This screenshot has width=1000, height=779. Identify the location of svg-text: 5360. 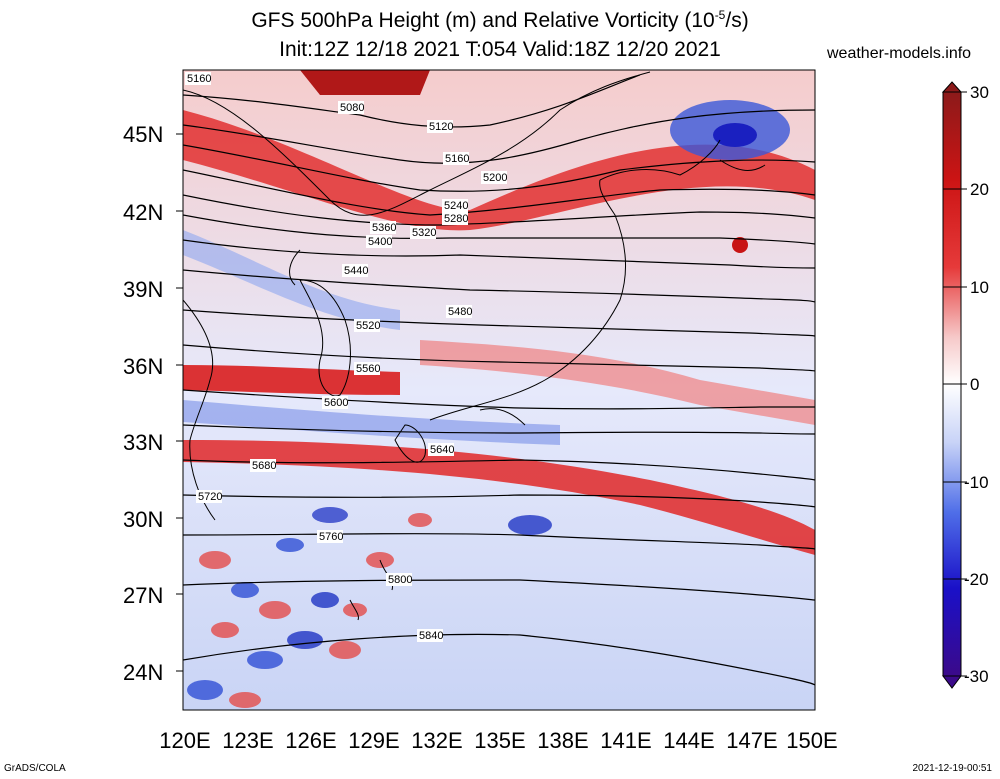
(384, 228).